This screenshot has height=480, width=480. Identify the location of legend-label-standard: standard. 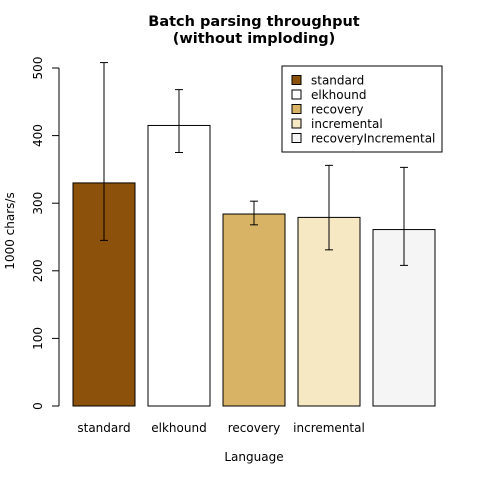
(337, 81).